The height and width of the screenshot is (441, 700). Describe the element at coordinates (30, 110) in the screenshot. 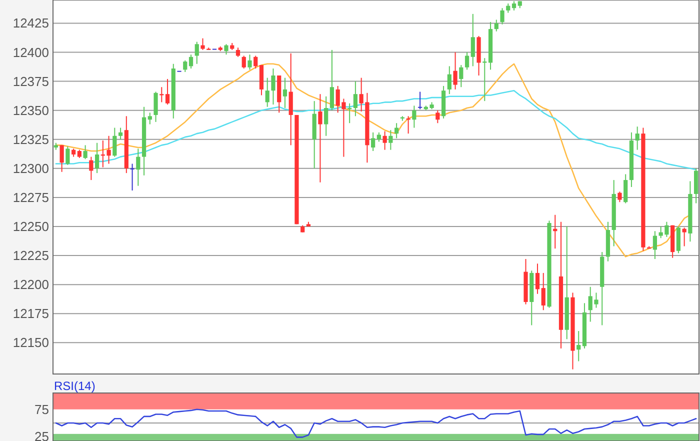

I see `y-tick-label: 12350` at that location.